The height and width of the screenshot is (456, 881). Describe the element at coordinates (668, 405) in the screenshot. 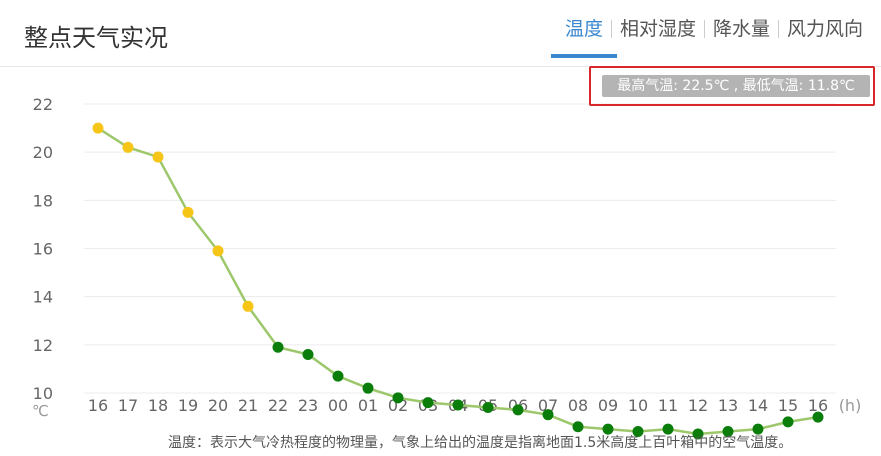

I see `x-tick-label: 11` at that location.